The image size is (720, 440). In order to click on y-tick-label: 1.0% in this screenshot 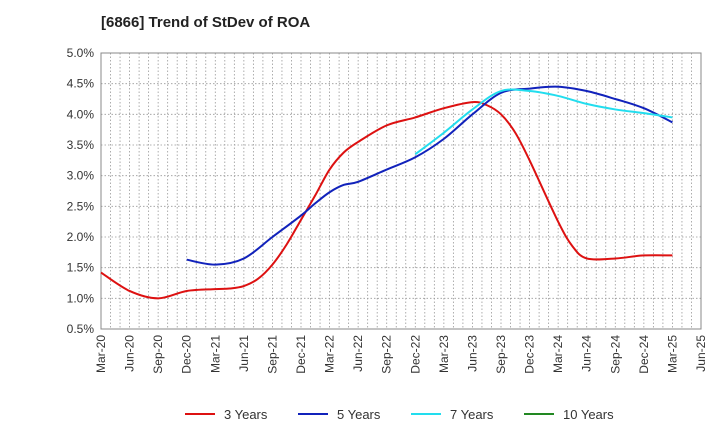, I will do `click(81, 298)`.